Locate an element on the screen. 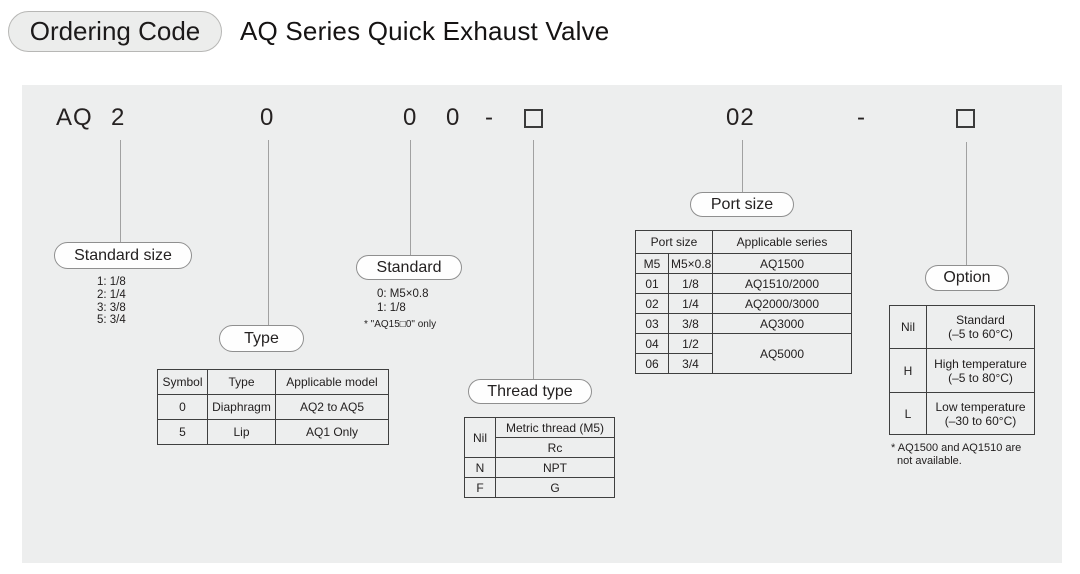 The image size is (1080, 574). option-name: Standard is located at coordinates (980, 320).